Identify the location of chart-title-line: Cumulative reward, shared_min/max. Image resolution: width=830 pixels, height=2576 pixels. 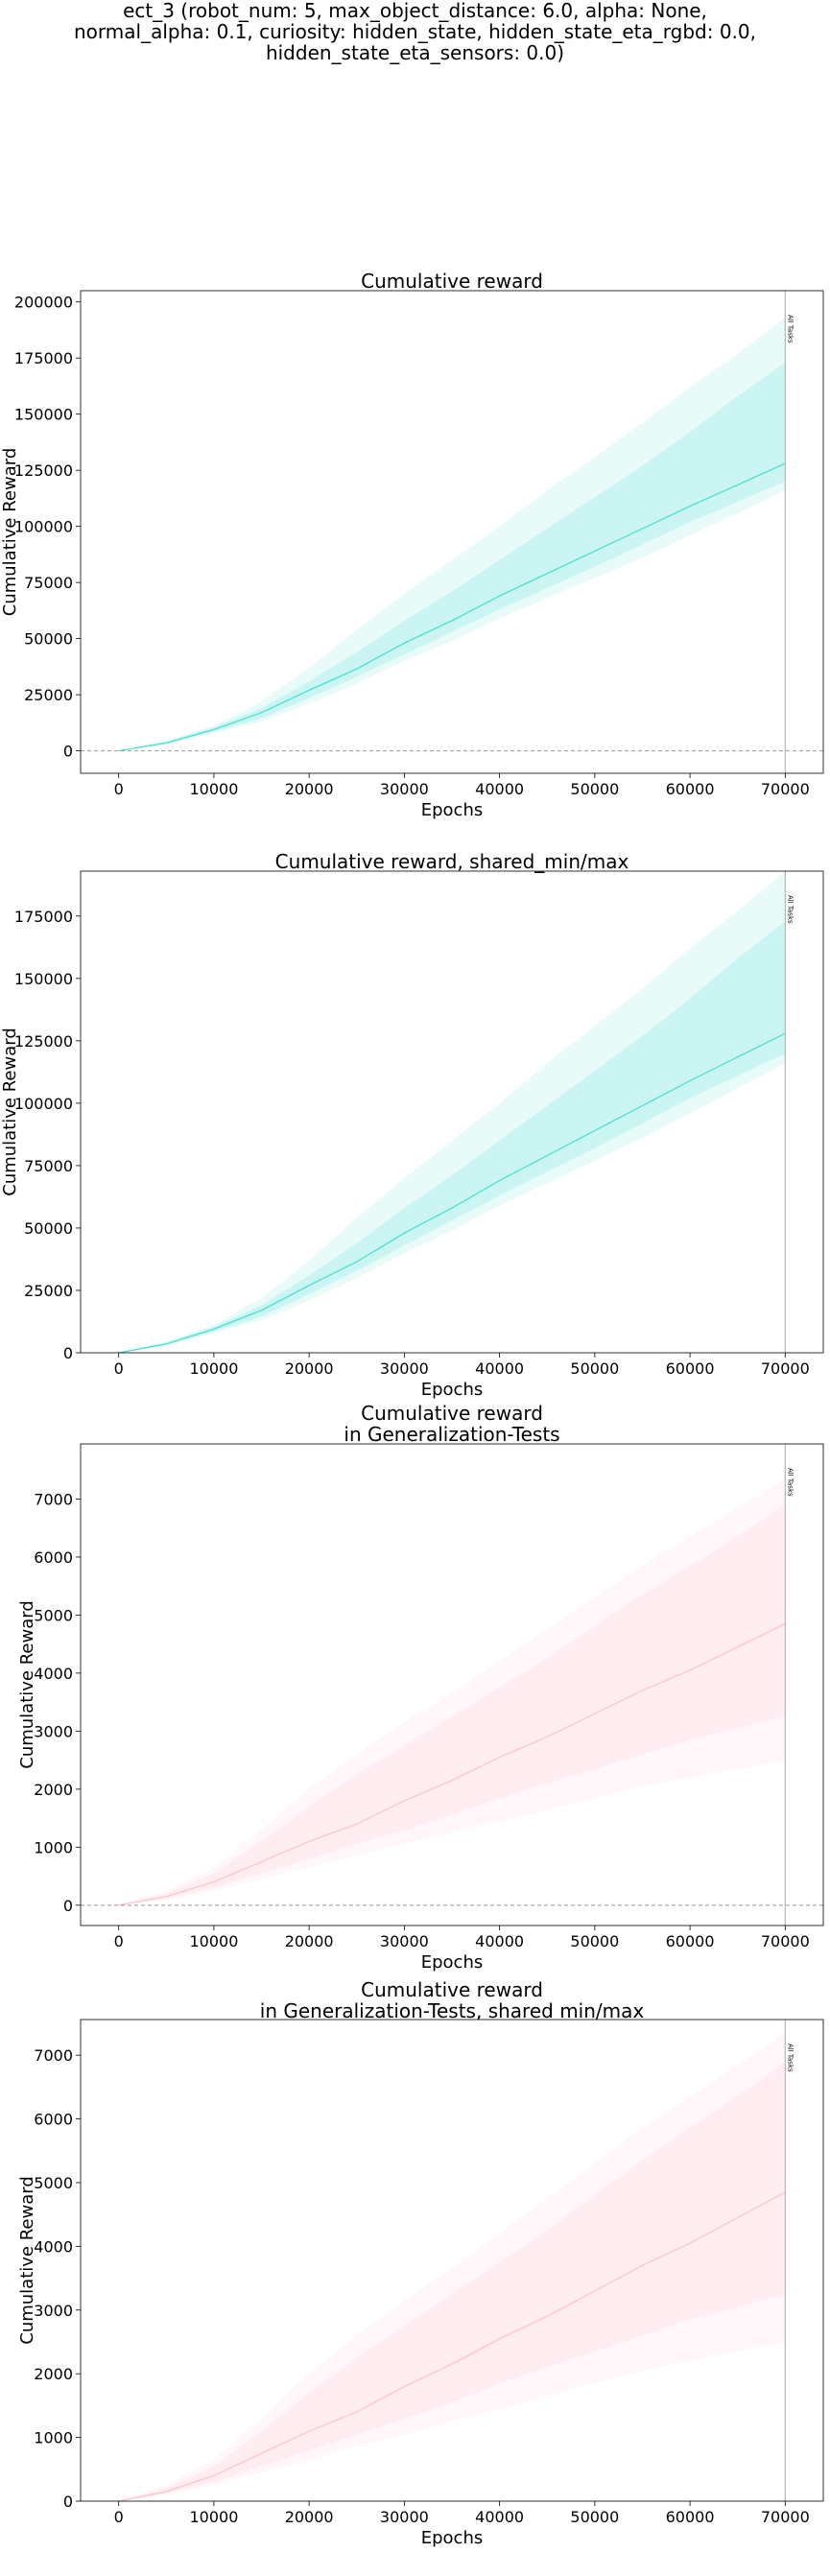
(452, 862).